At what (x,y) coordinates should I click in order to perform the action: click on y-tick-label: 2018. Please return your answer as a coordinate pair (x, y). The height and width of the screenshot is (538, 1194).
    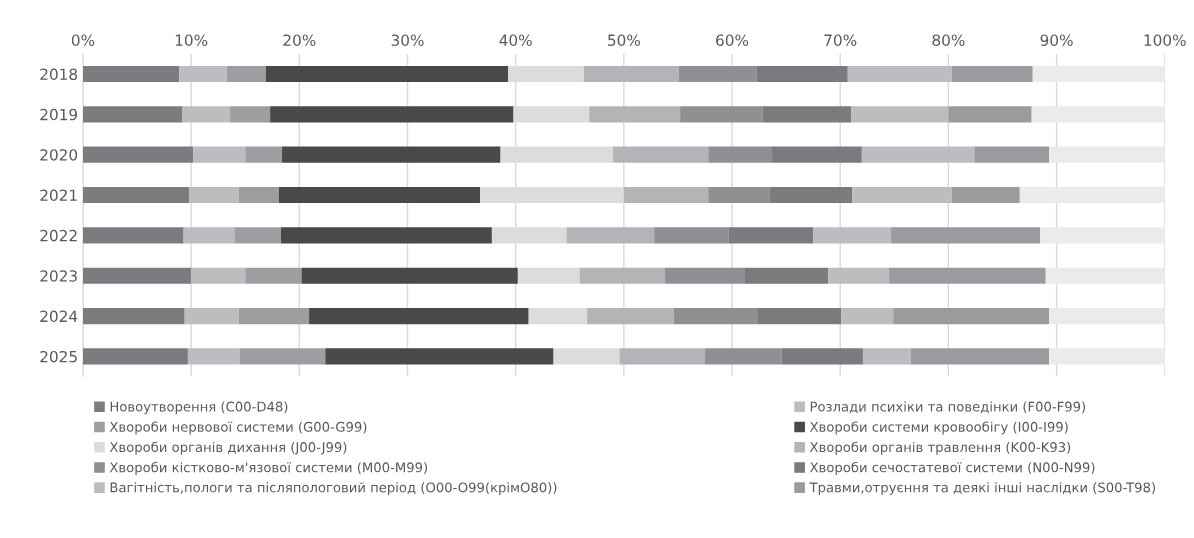
    Looking at the image, I should click on (59, 74).